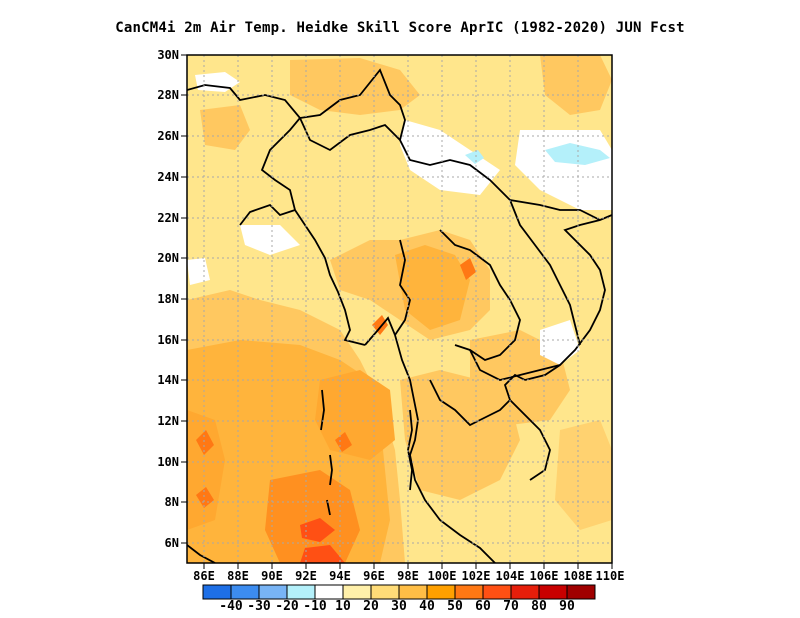  I want to click on lat-tick-label: 24N, so click(168, 177).